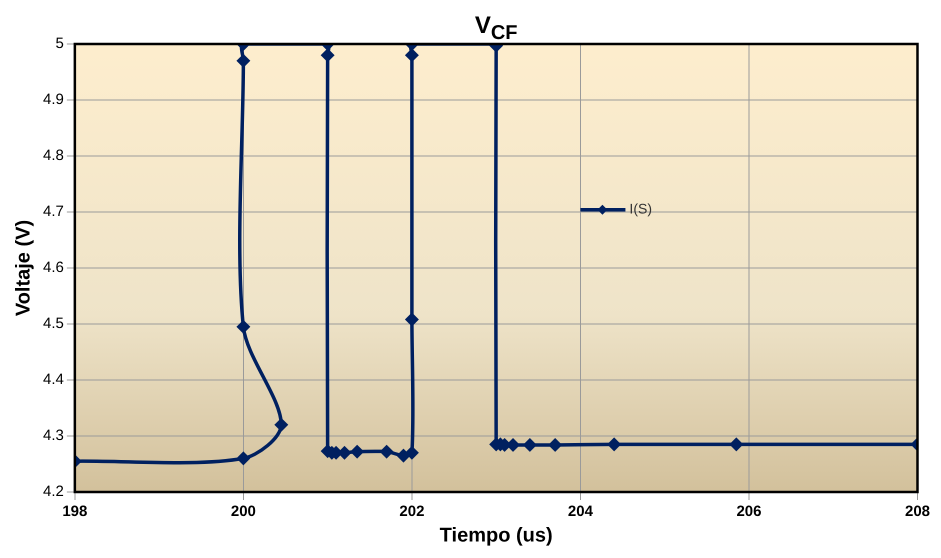  I want to click on y-axis-title: Voltaje (V), so click(23, 268).